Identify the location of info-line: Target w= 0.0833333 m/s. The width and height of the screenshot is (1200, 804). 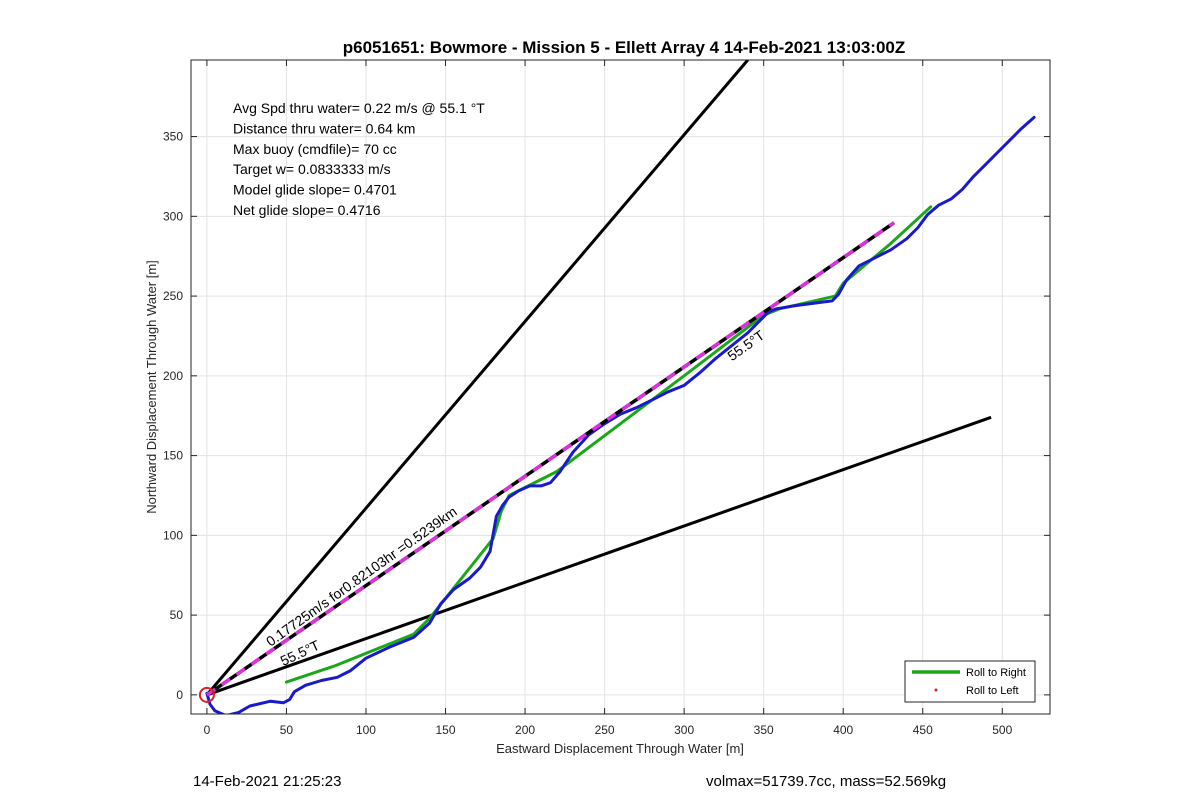
(312, 169).